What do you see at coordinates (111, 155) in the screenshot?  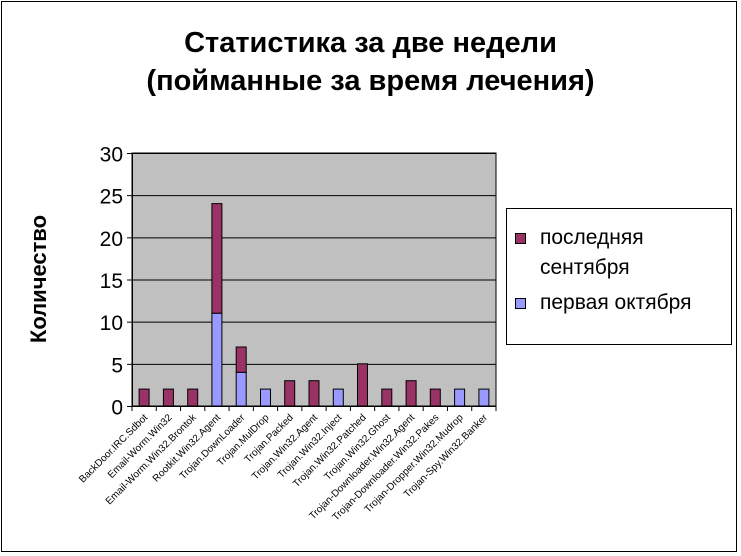 I see `y-tick-label-30: 30` at bounding box center [111, 155].